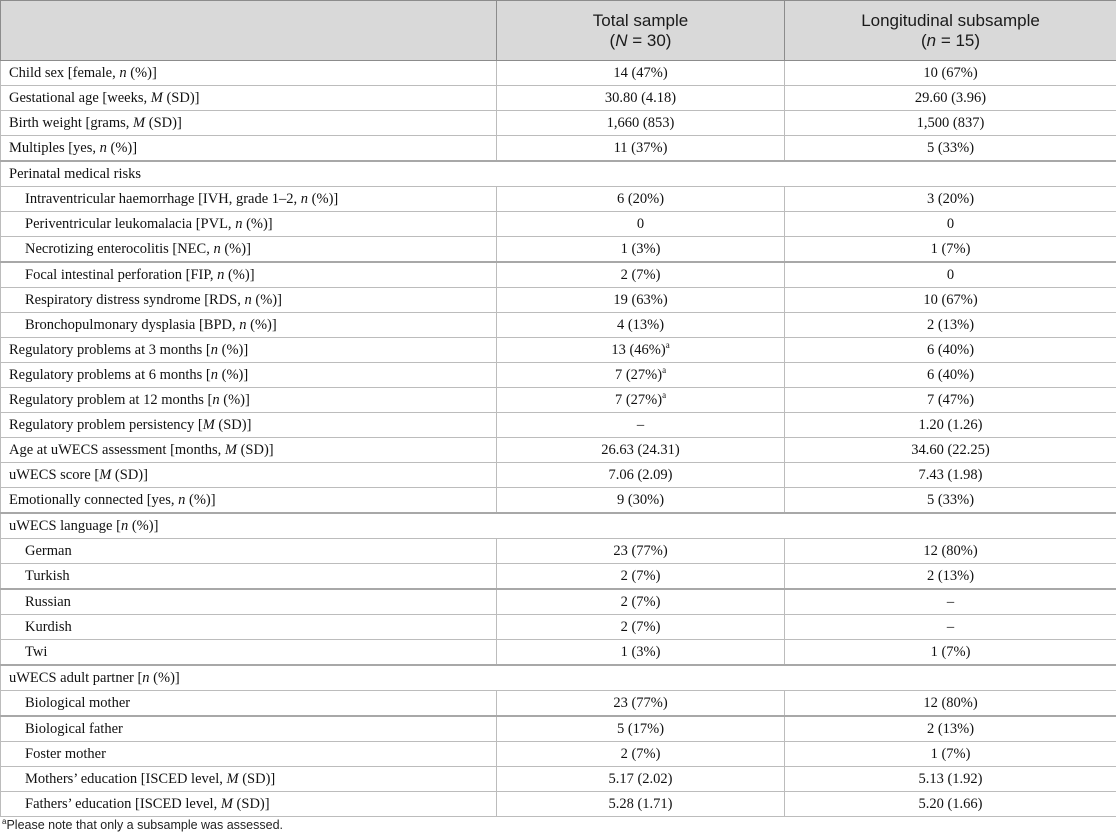 This screenshot has height=835, width=1116. Describe the element at coordinates (640, 20) in the screenshot. I see `header-total-sample-title: Total sample` at that location.